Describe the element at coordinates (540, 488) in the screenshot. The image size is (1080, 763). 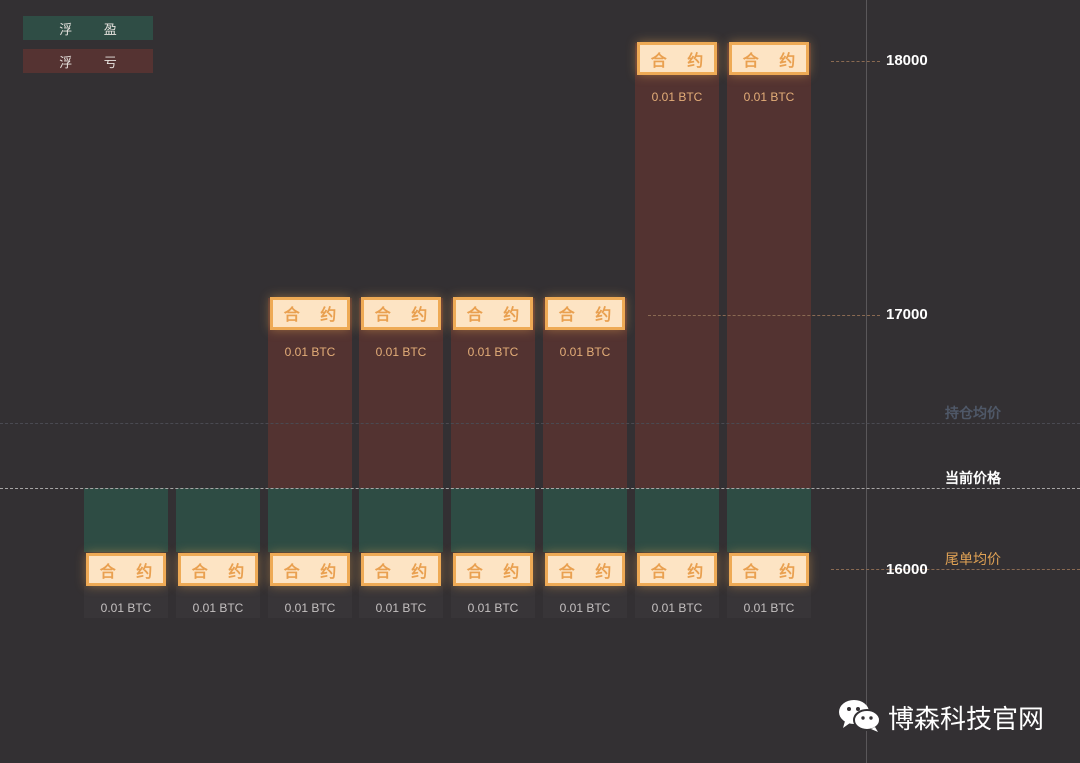
I see `current-price-line` at that location.